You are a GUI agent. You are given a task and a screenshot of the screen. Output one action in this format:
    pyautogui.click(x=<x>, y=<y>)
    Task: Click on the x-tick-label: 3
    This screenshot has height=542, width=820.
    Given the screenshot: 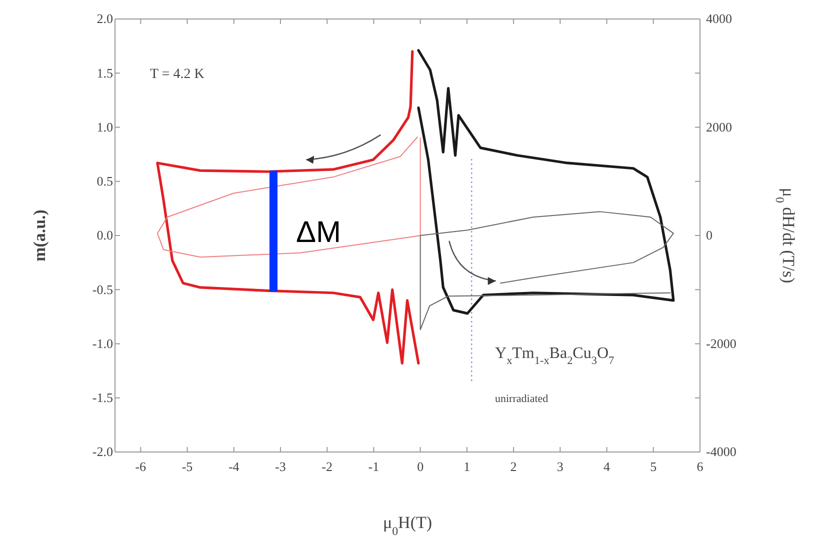 What is the action you would take?
    pyautogui.click(x=560, y=466)
    